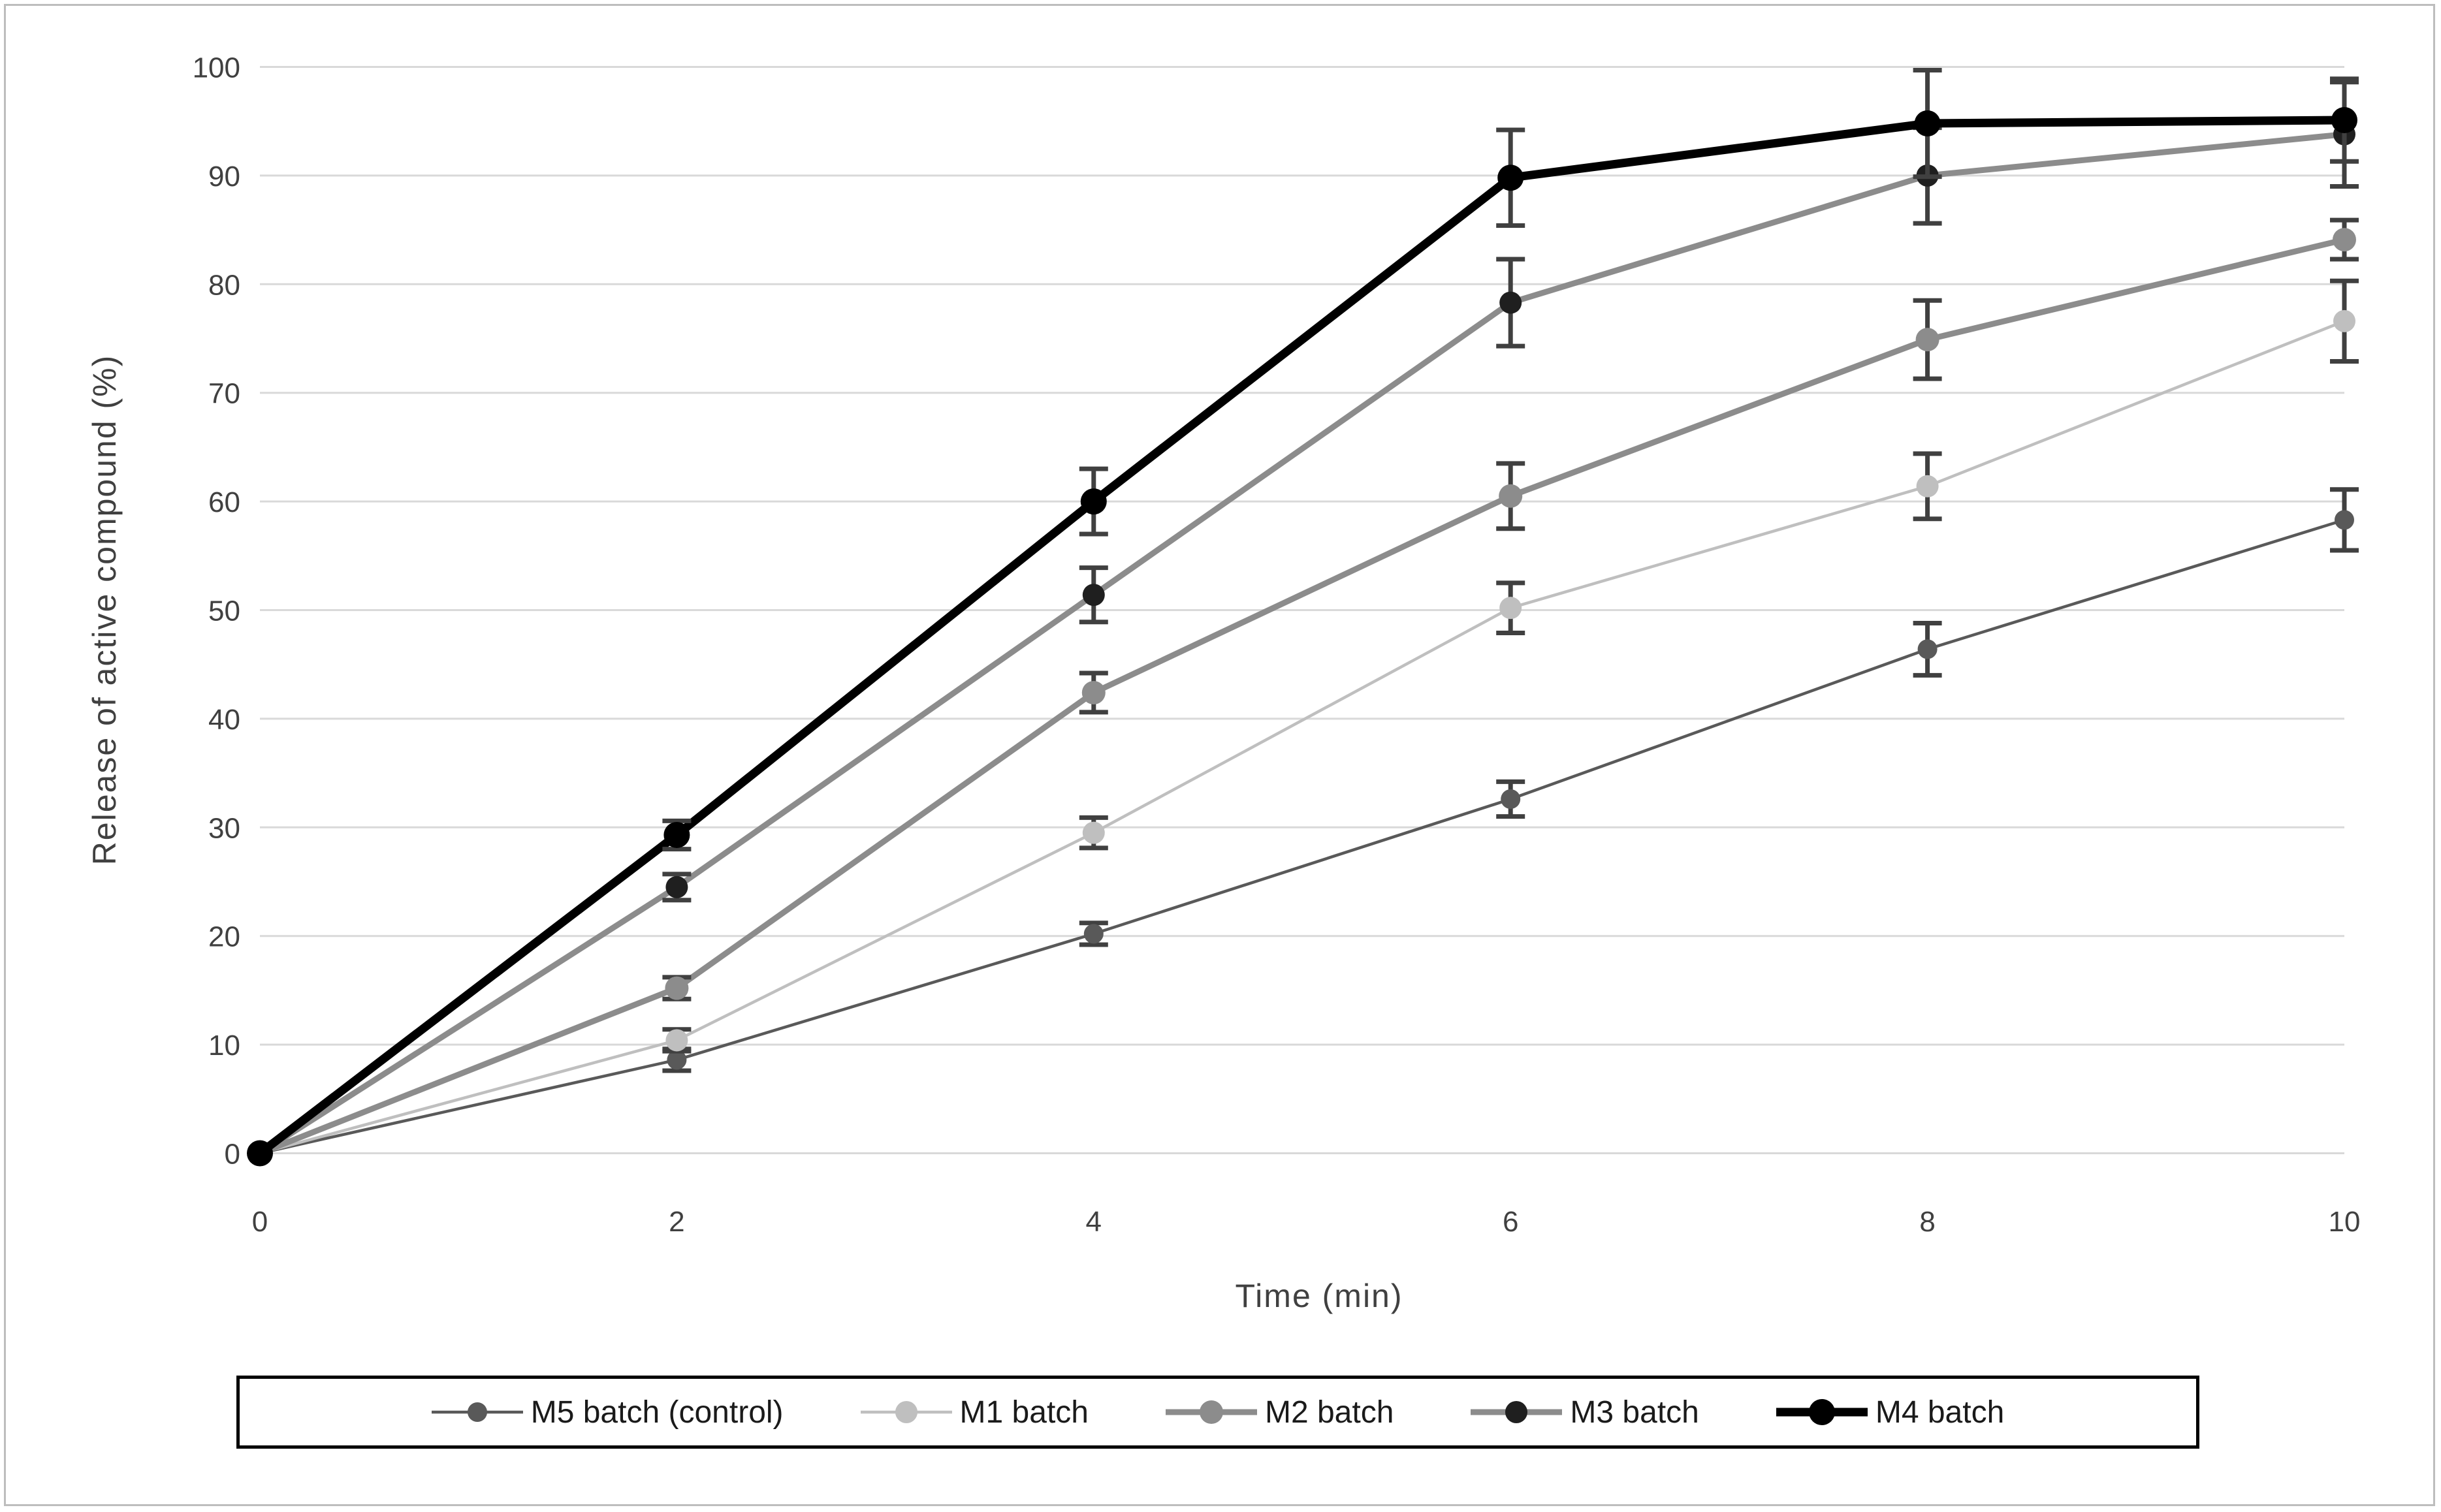  What do you see at coordinates (1510, 1222) in the screenshot?
I see `x-tick-label: 6` at bounding box center [1510, 1222].